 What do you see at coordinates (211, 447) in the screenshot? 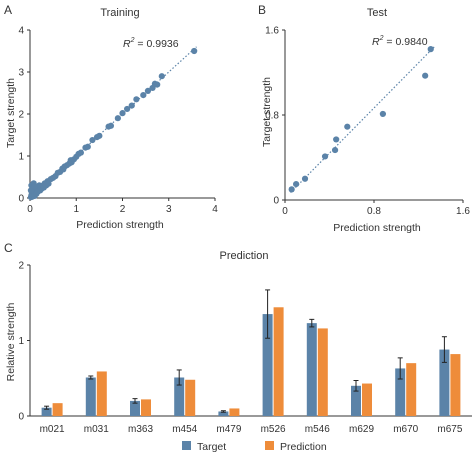
I see `legend-target-label: Target` at bounding box center [211, 447].